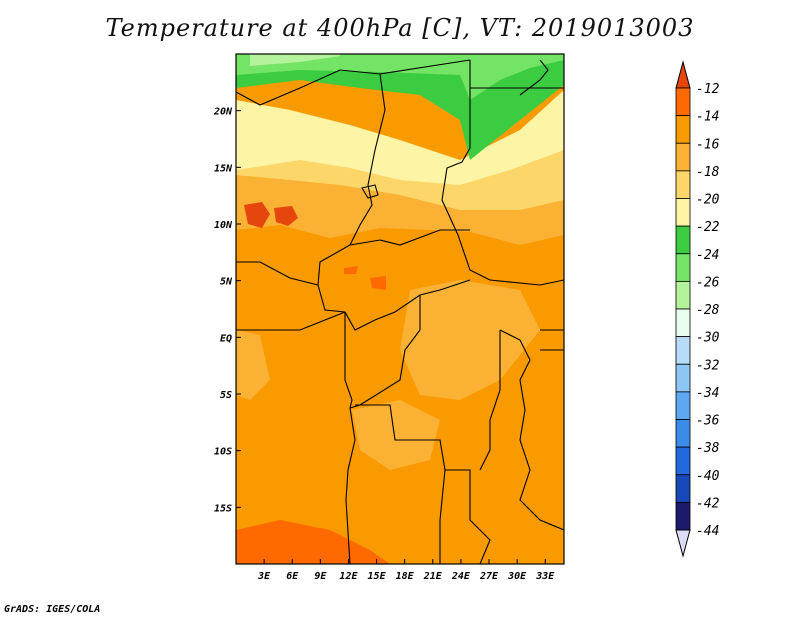 The height and width of the screenshot is (618, 800). I want to click on colorbar-label: -20, so click(708, 200).